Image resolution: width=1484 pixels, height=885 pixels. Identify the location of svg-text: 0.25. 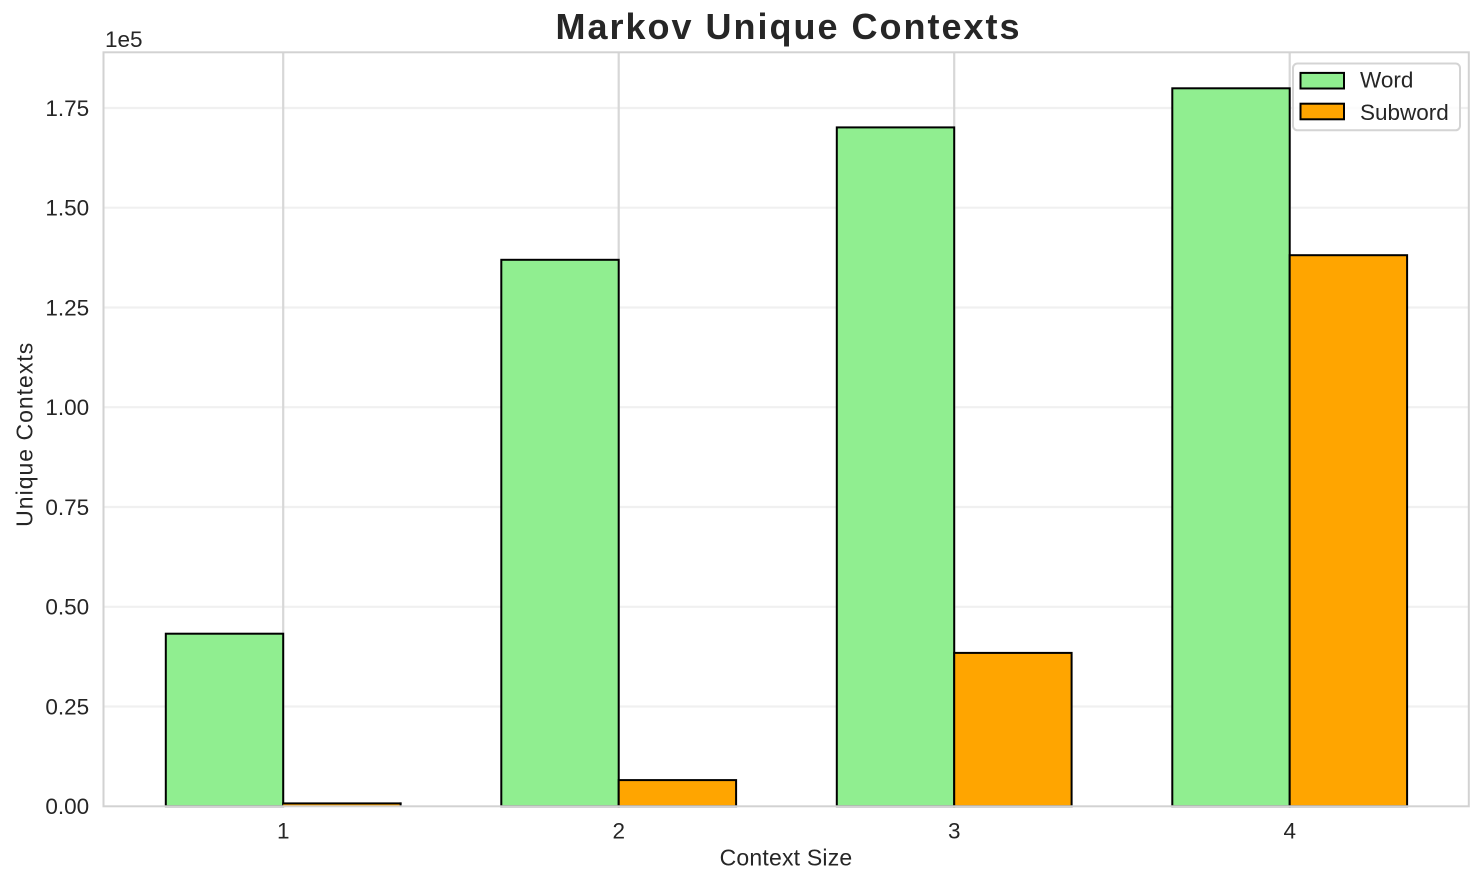
(67, 706).